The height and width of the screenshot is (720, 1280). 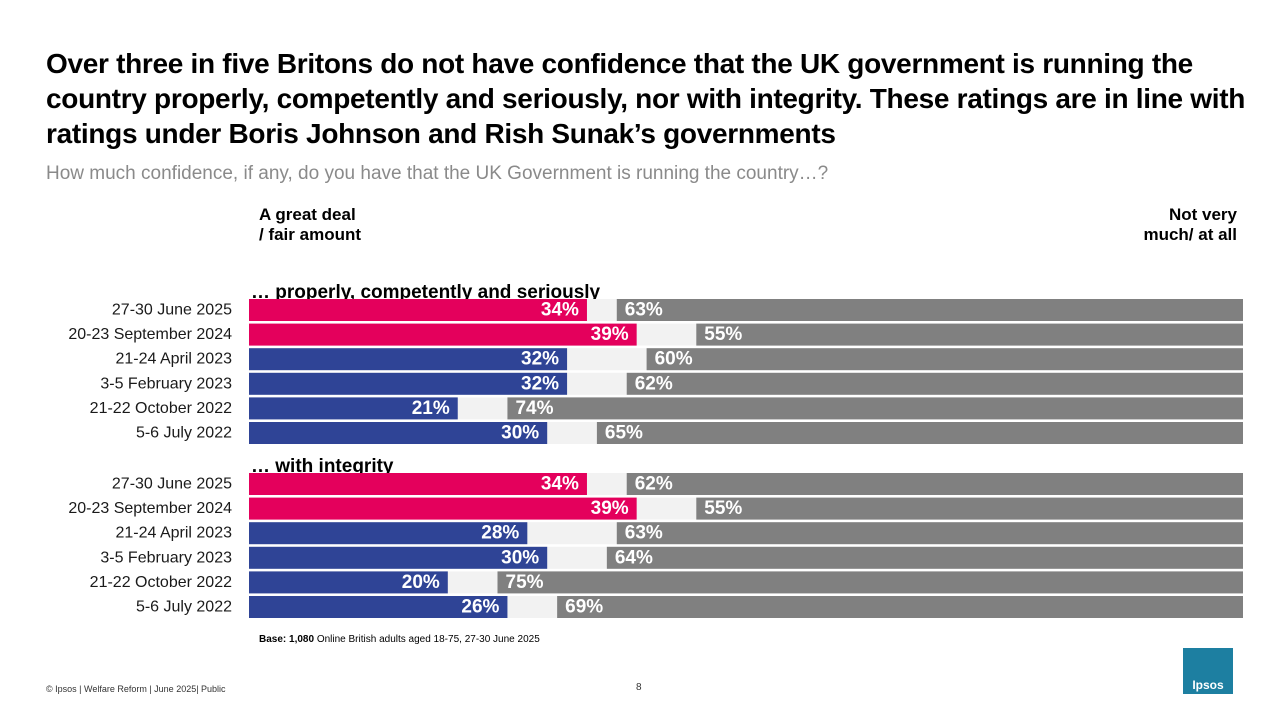 What do you see at coordinates (480, 607) in the screenshot?
I see `data-label-positive: 26%` at bounding box center [480, 607].